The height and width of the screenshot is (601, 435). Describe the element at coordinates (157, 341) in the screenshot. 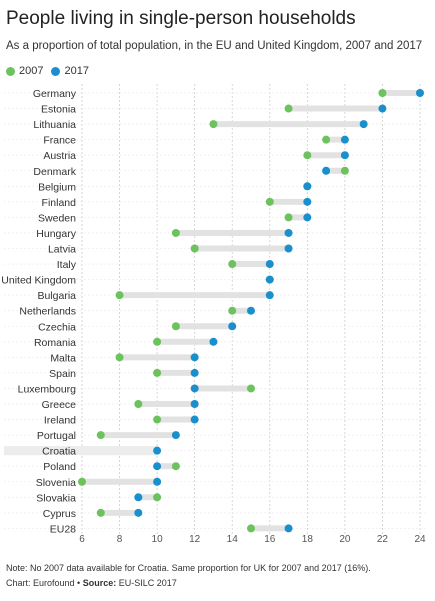

I see `point-2007-romania` at that location.